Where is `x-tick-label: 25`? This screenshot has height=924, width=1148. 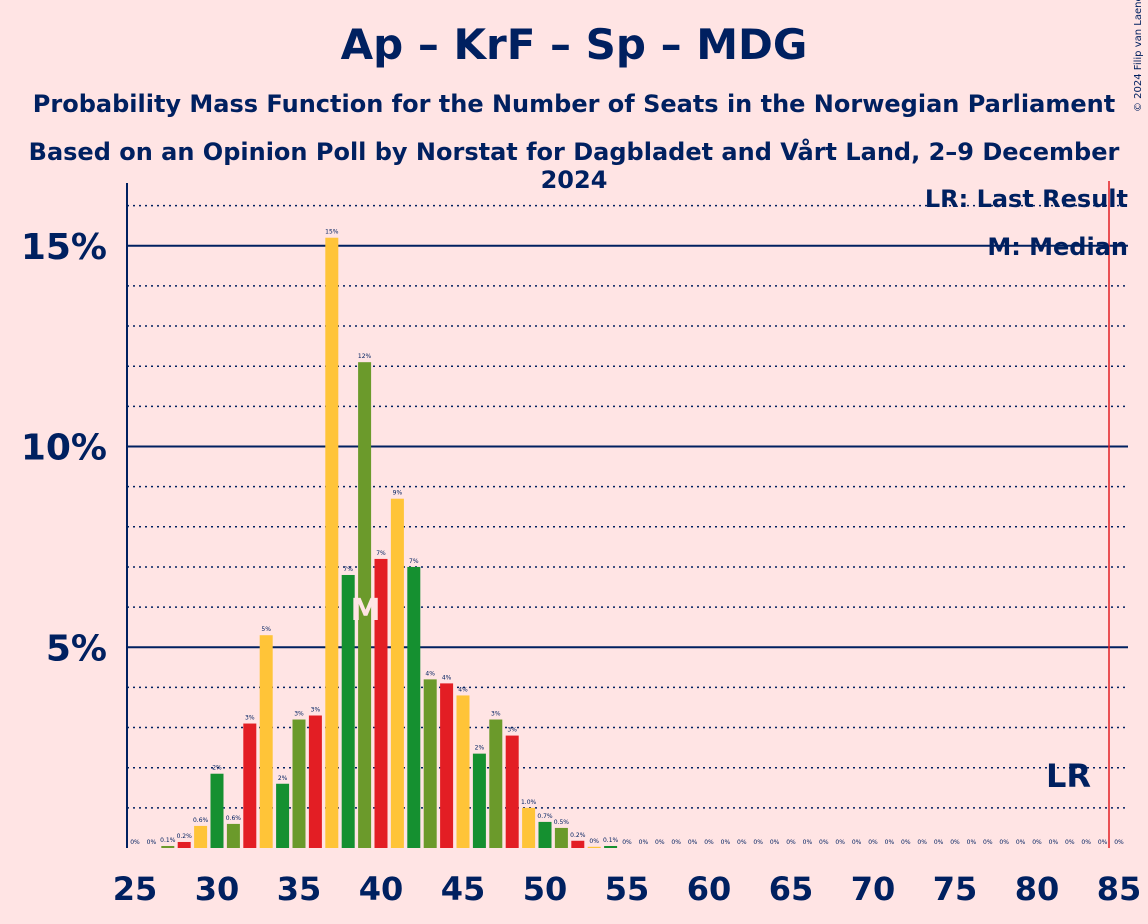
x-tick-label: 25 is located at coordinates (135, 889).